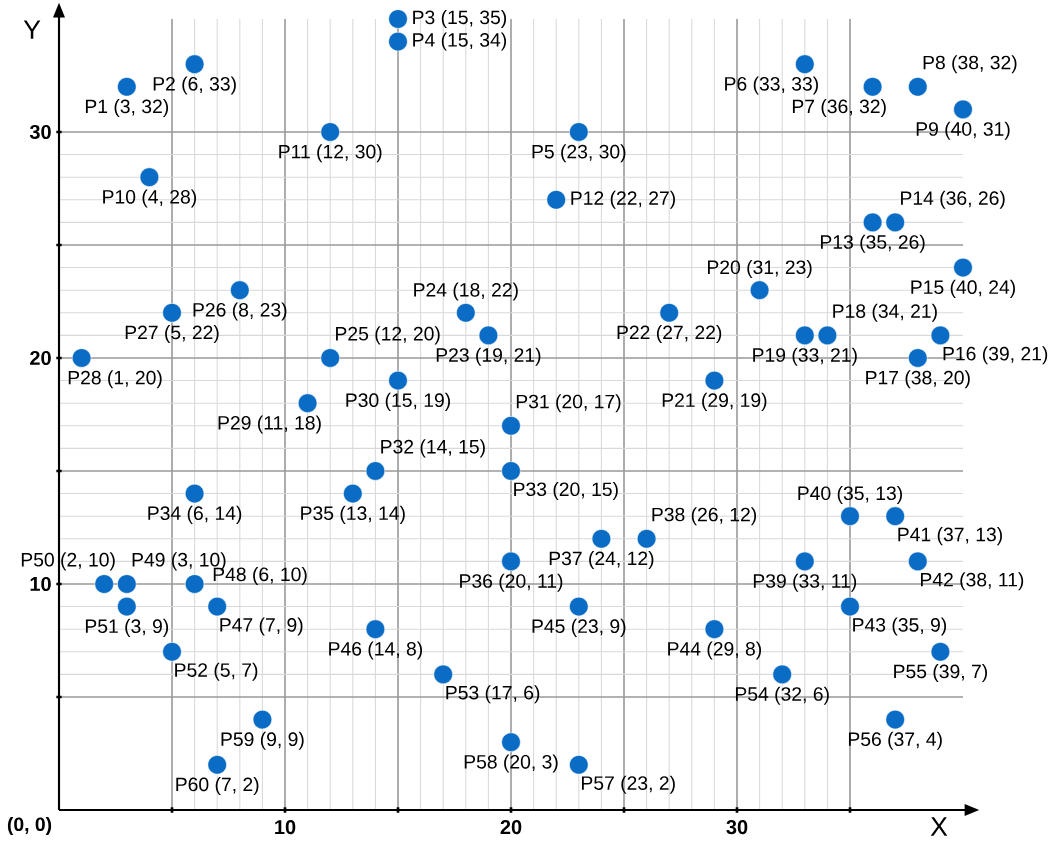  I want to click on annotation: P54 (32, 6), so click(782, 695).